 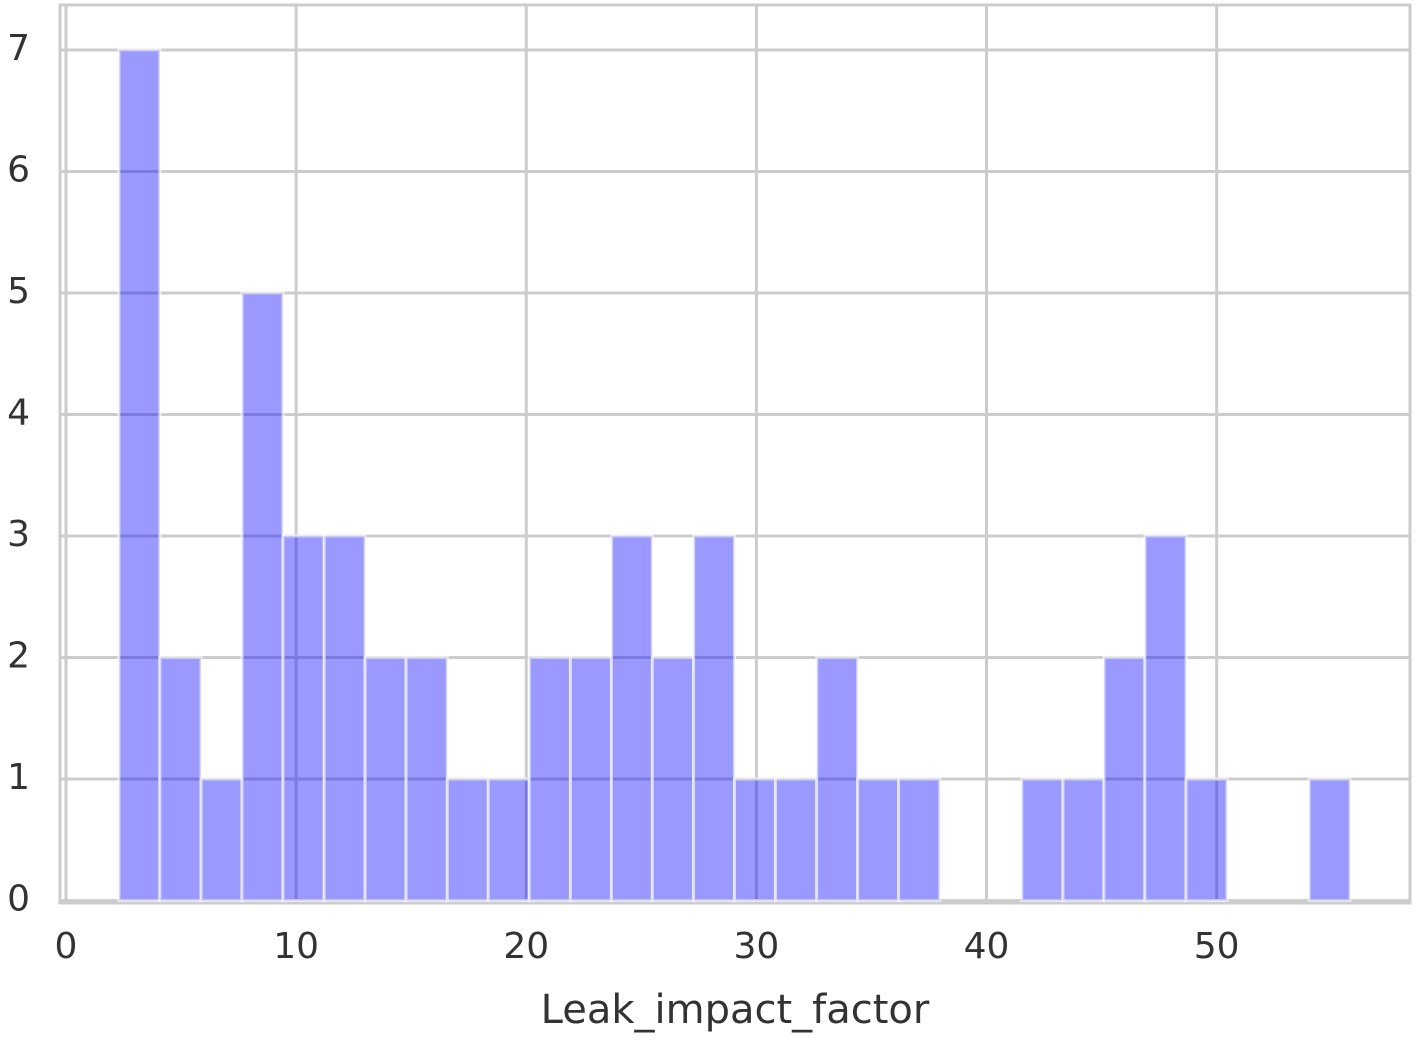 What do you see at coordinates (18, 534) in the screenshot?
I see `y-tick-label: 3` at bounding box center [18, 534].